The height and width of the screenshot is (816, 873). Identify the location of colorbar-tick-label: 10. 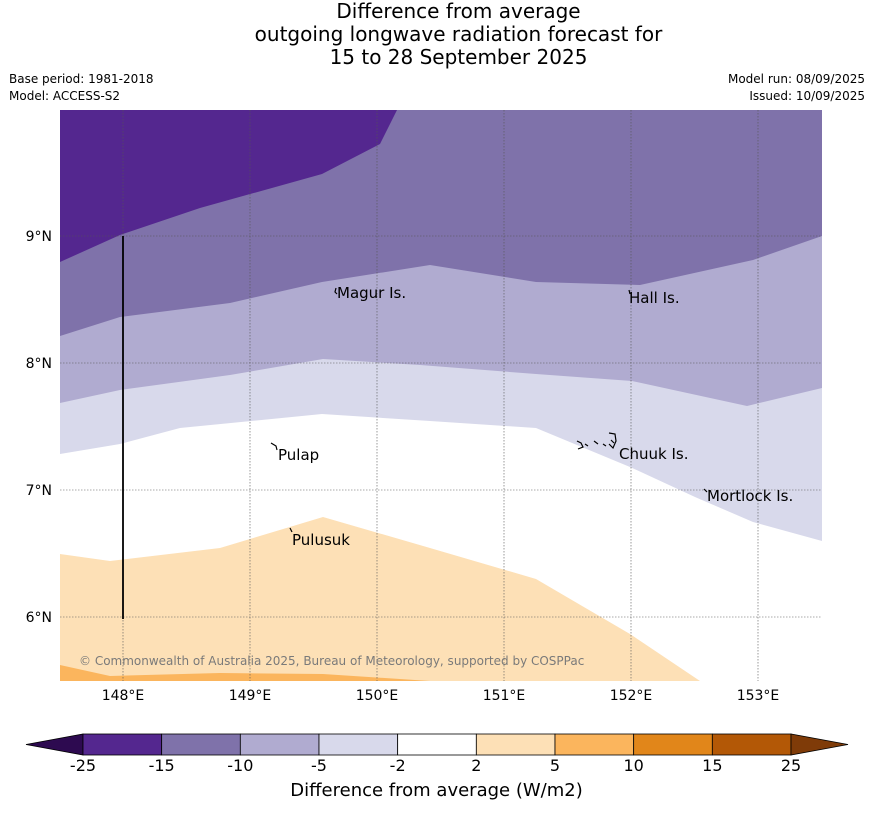
(633, 765).